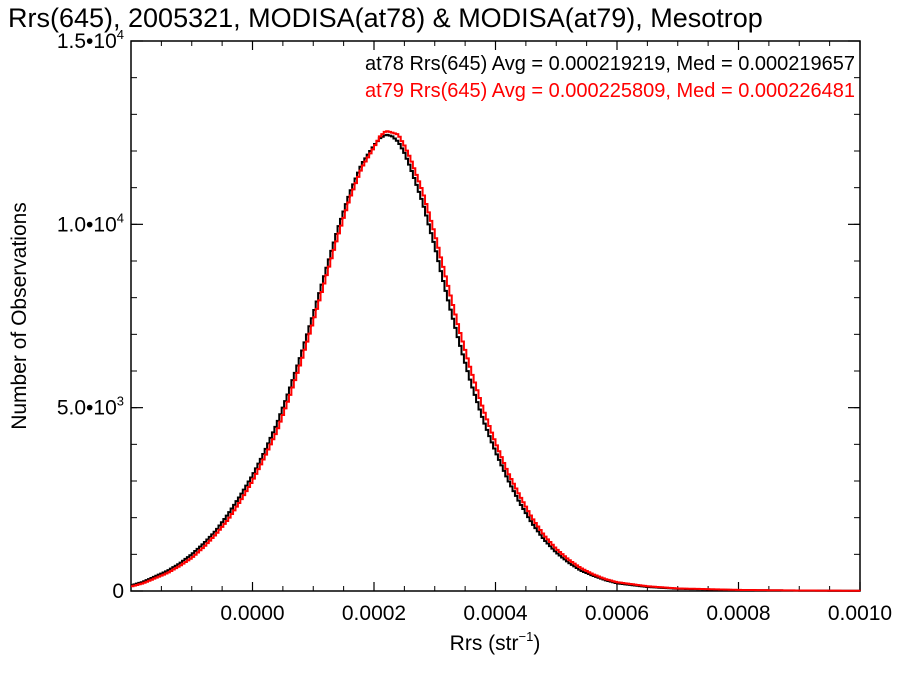  Describe the element at coordinates (617, 613) in the screenshot. I see `x-tick-label: 0.0006` at that location.